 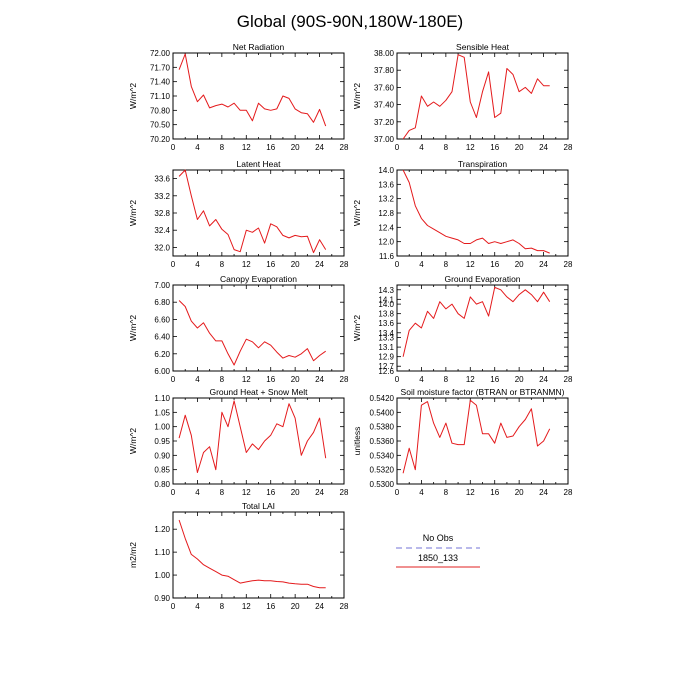 I want to click on y-tick-label: 32.0, so click(x=162, y=247).